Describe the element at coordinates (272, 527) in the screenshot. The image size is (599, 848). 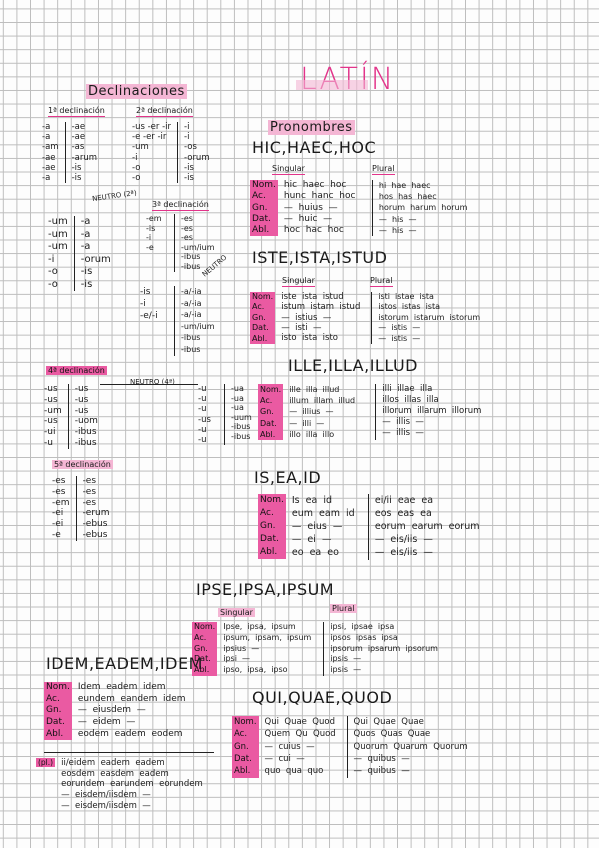
I see `is-cases: Nom. Ac. Gn. Dat. Abl.` at that location.